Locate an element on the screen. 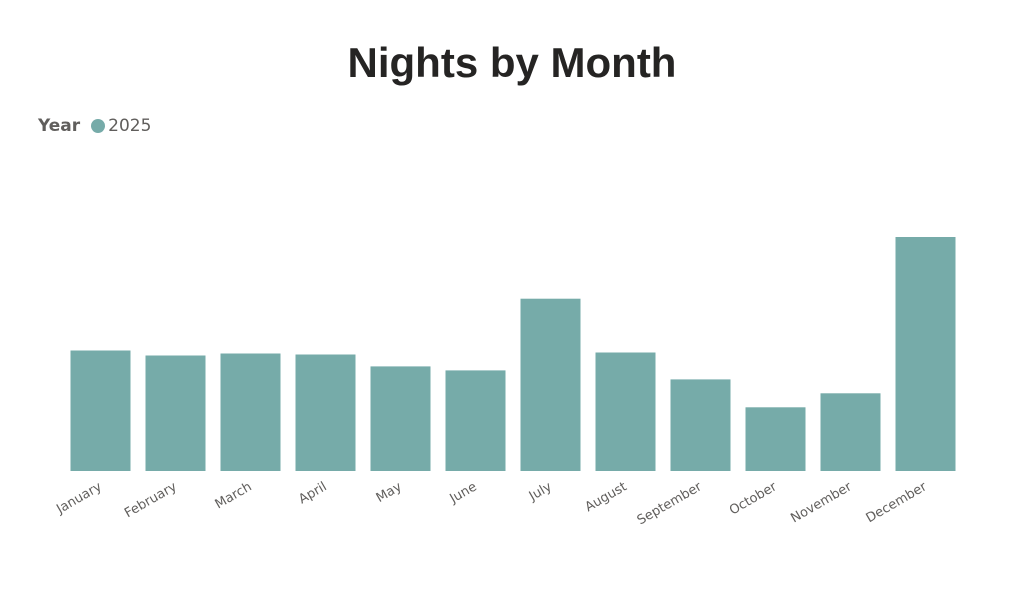  x-tick-label-october: October is located at coordinates (753, 498).